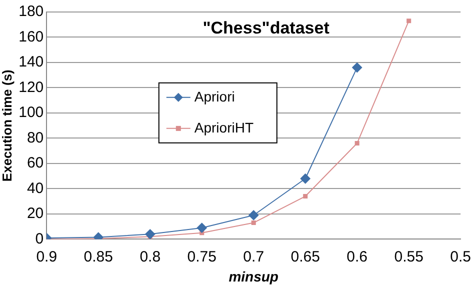 The width and height of the screenshot is (474, 286). What do you see at coordinates (31, 62) in the screenshot?
I see `y-tick-label: 140` at bounding box center [31, 62].